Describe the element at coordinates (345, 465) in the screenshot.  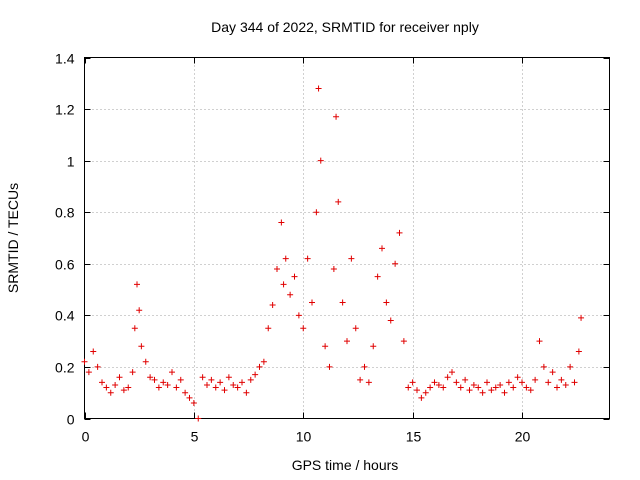
I see `x-axis-label: GPS time / hours` at that location.